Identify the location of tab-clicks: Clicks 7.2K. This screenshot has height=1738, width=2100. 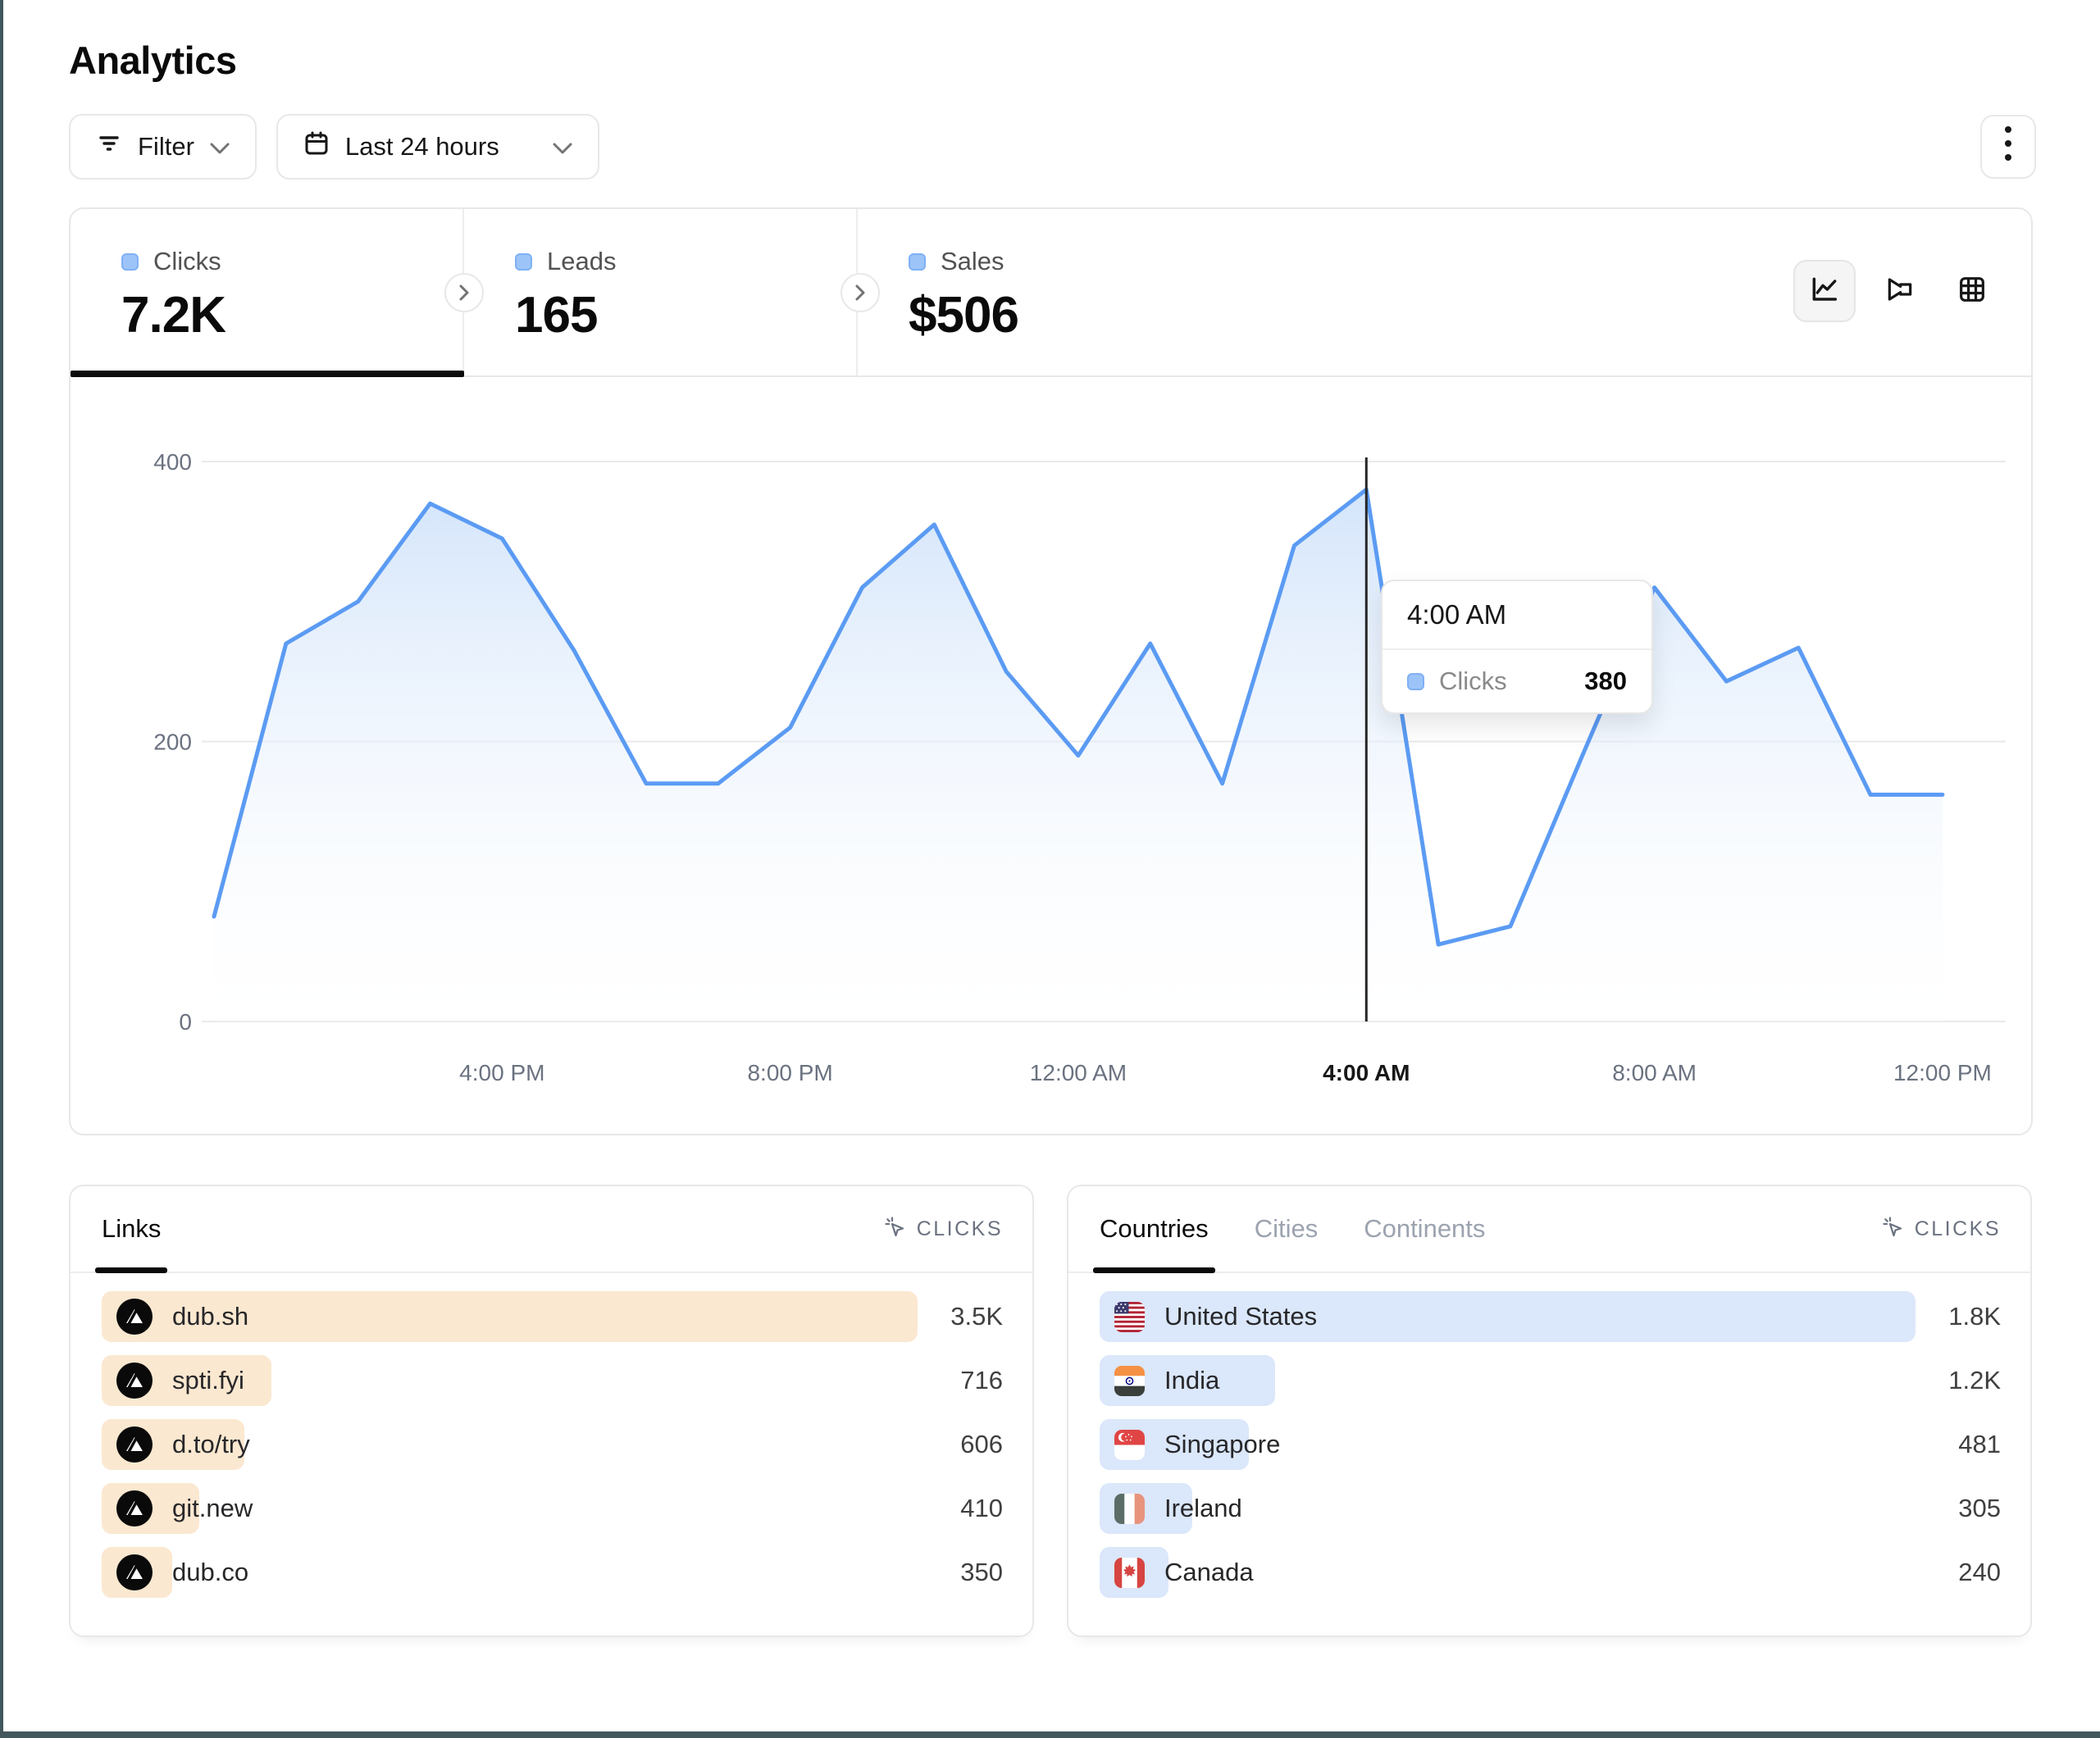
(267, 293).